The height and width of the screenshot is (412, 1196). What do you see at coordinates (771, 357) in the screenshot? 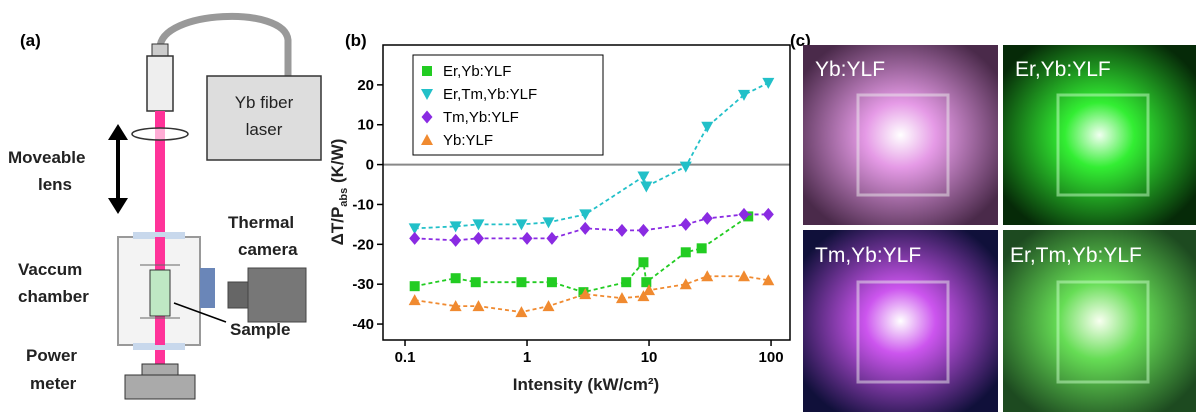
I see `x-tick-label: 100` at bounding box center [771, 357].